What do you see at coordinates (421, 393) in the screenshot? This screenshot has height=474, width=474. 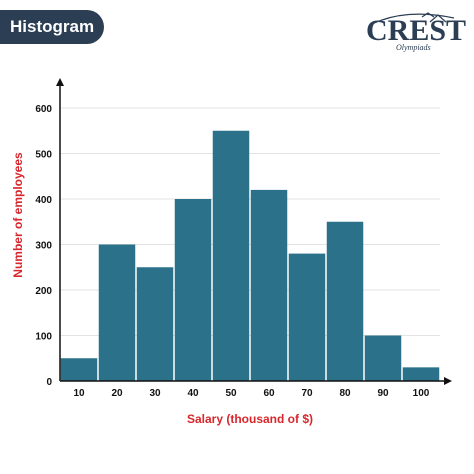 I see `x-tick-label: 100` at bounding box center [421, 393].